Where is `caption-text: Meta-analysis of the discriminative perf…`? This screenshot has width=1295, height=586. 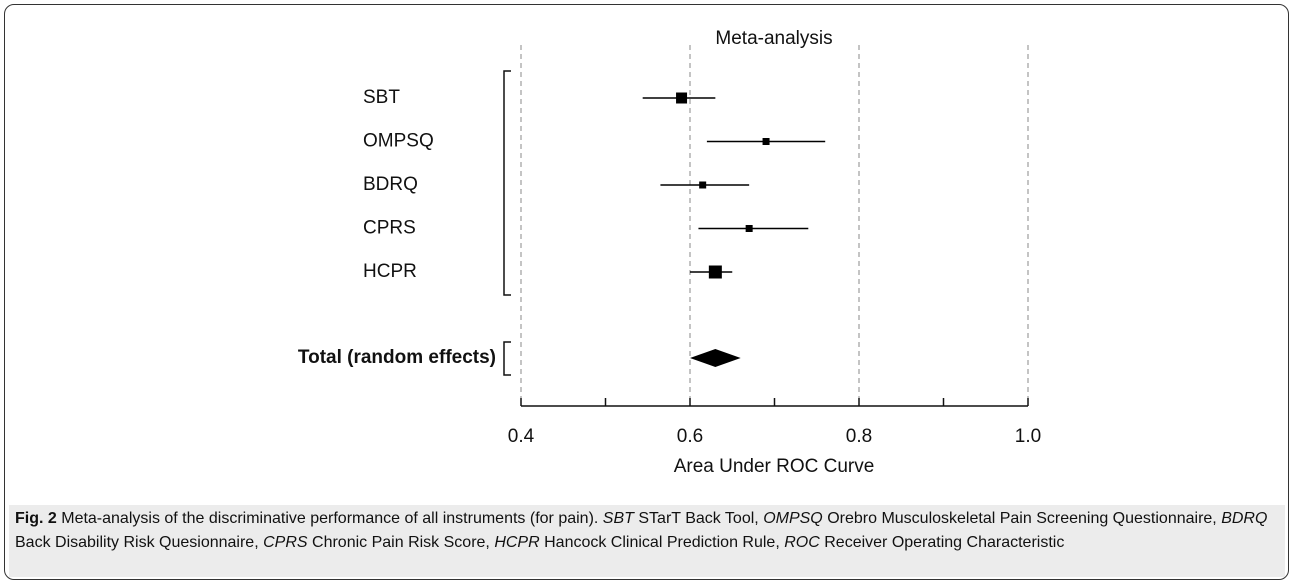
caption-text: Meta-analysis of the discriminative perf… is located at coordinates (330, 518).